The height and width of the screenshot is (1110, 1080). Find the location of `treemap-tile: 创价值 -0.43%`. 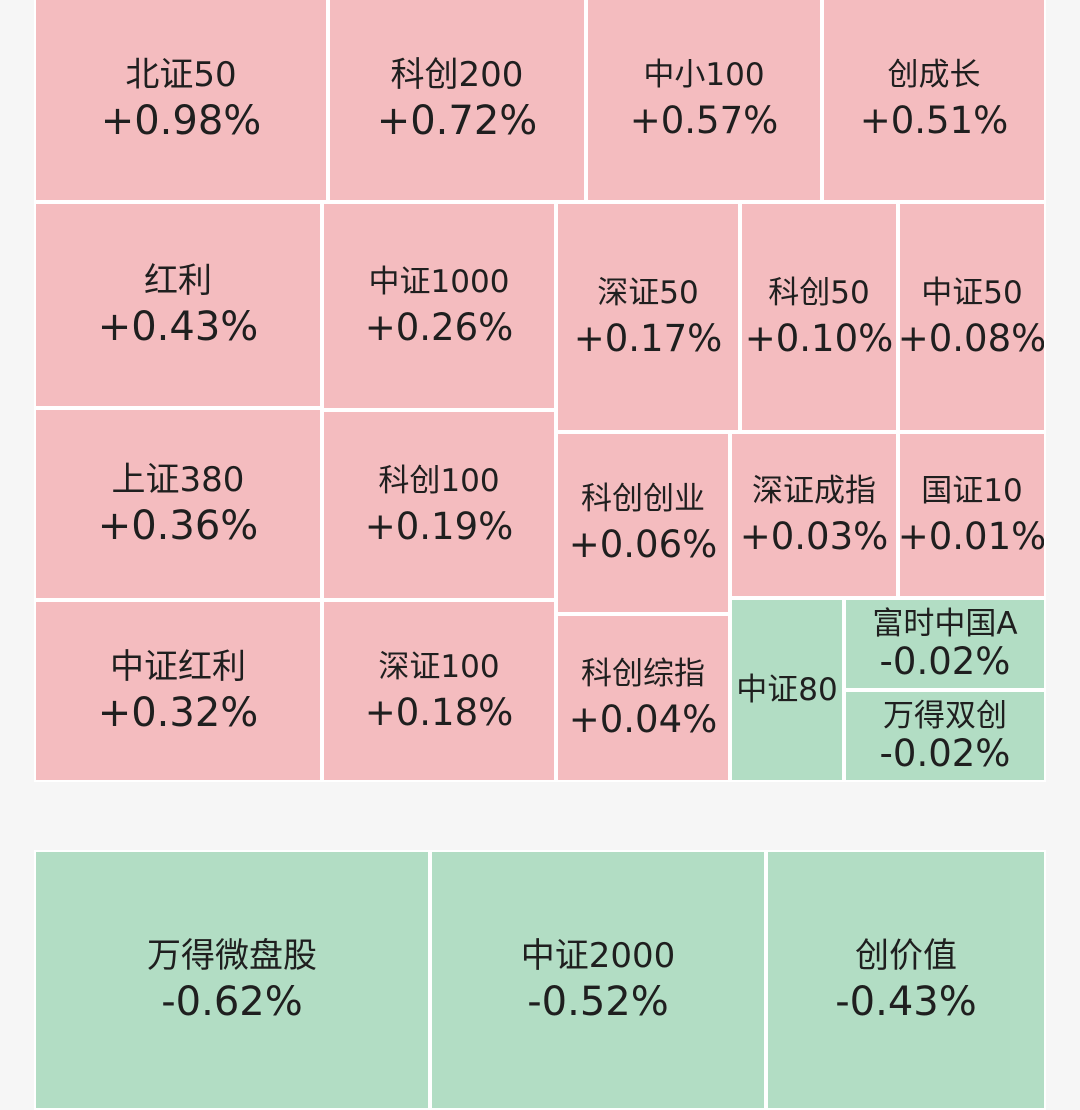

treemap-tile: 创价值 -0.43% is located at coordinates (906, 980).